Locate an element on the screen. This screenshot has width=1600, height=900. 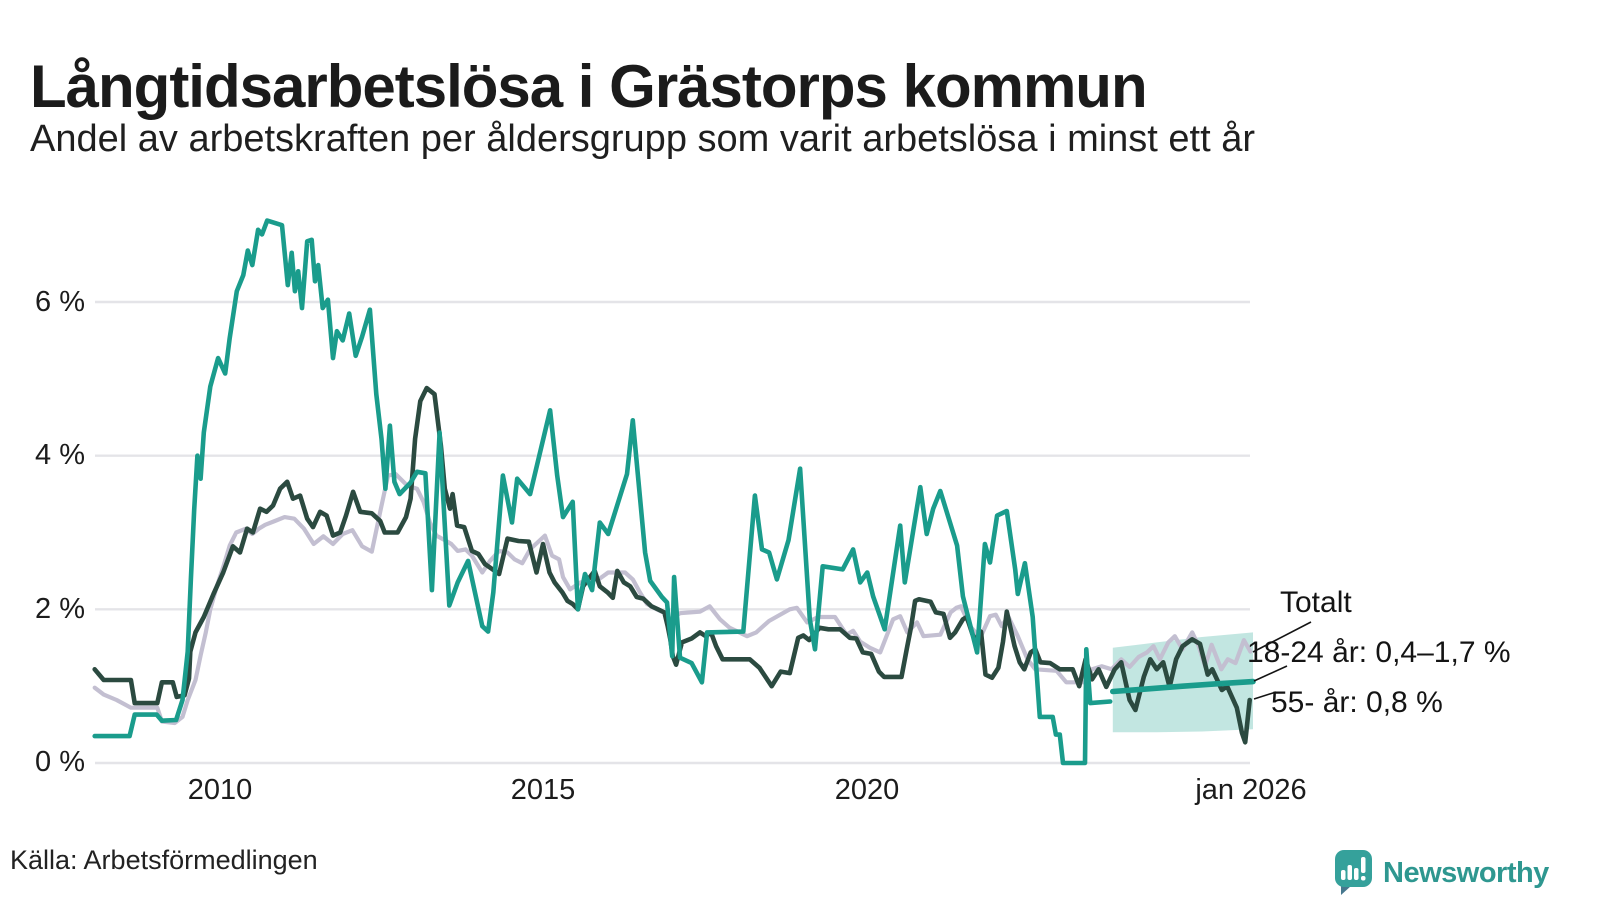
annotation-55plus: 55- år: 0,8 % is located at coordinates (1357, 702).